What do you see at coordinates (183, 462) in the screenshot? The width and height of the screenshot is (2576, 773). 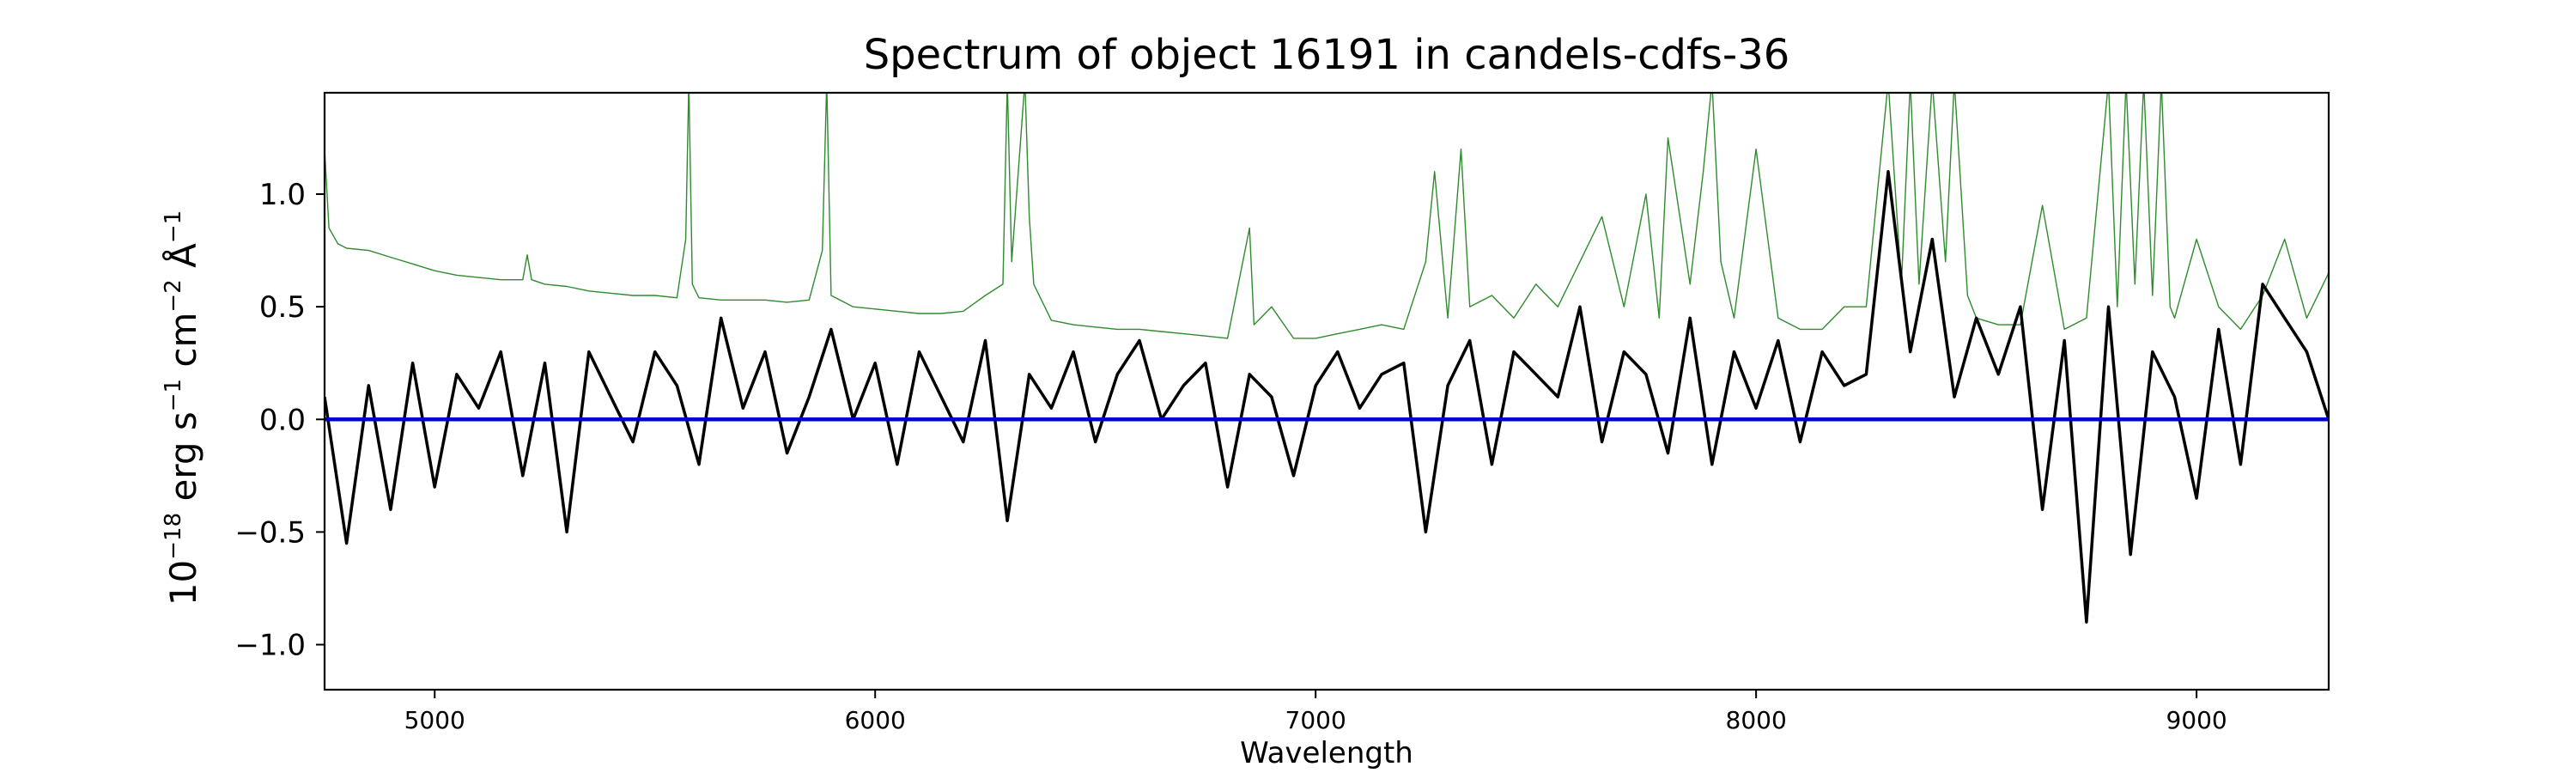 I see `y-label-unit1: erg s` at bounding box center [183, 462].